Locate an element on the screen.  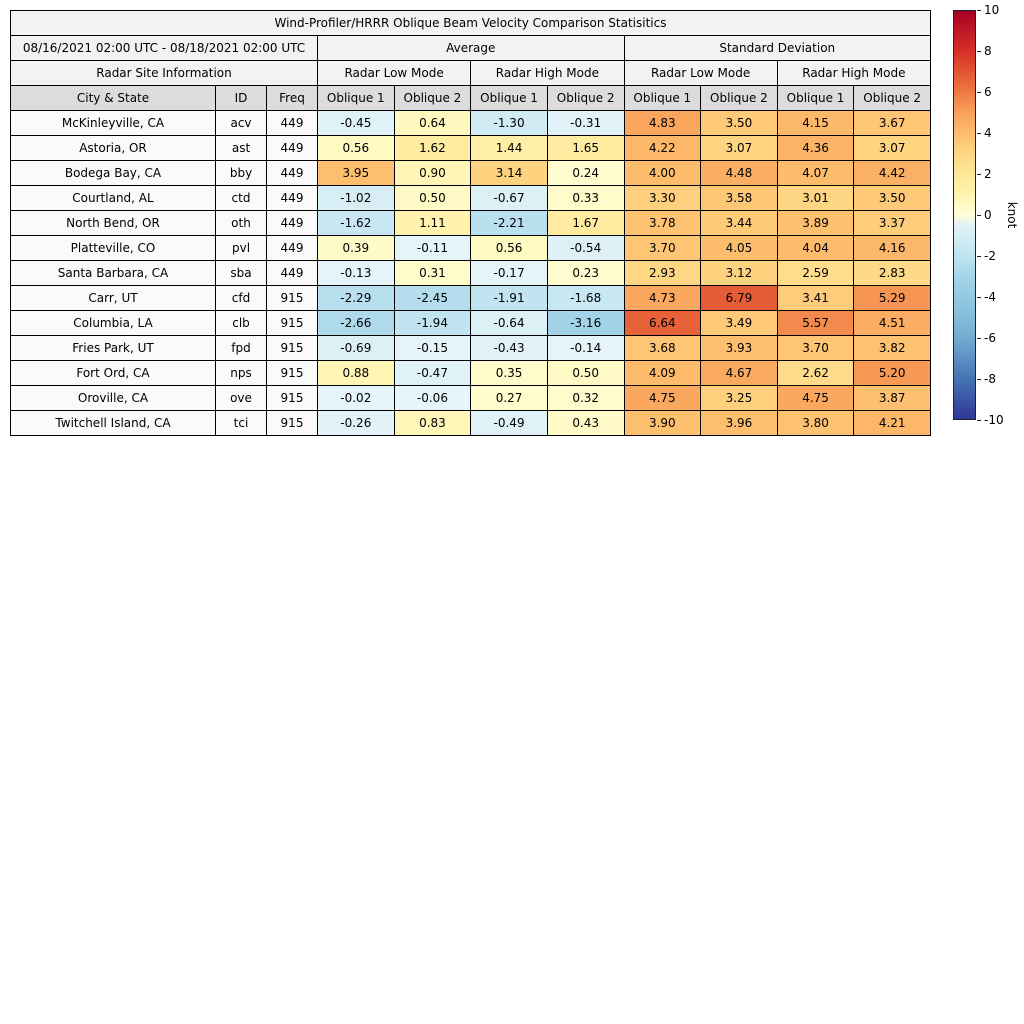
value-cell: 0.50 is located at coordinates (585, 373).